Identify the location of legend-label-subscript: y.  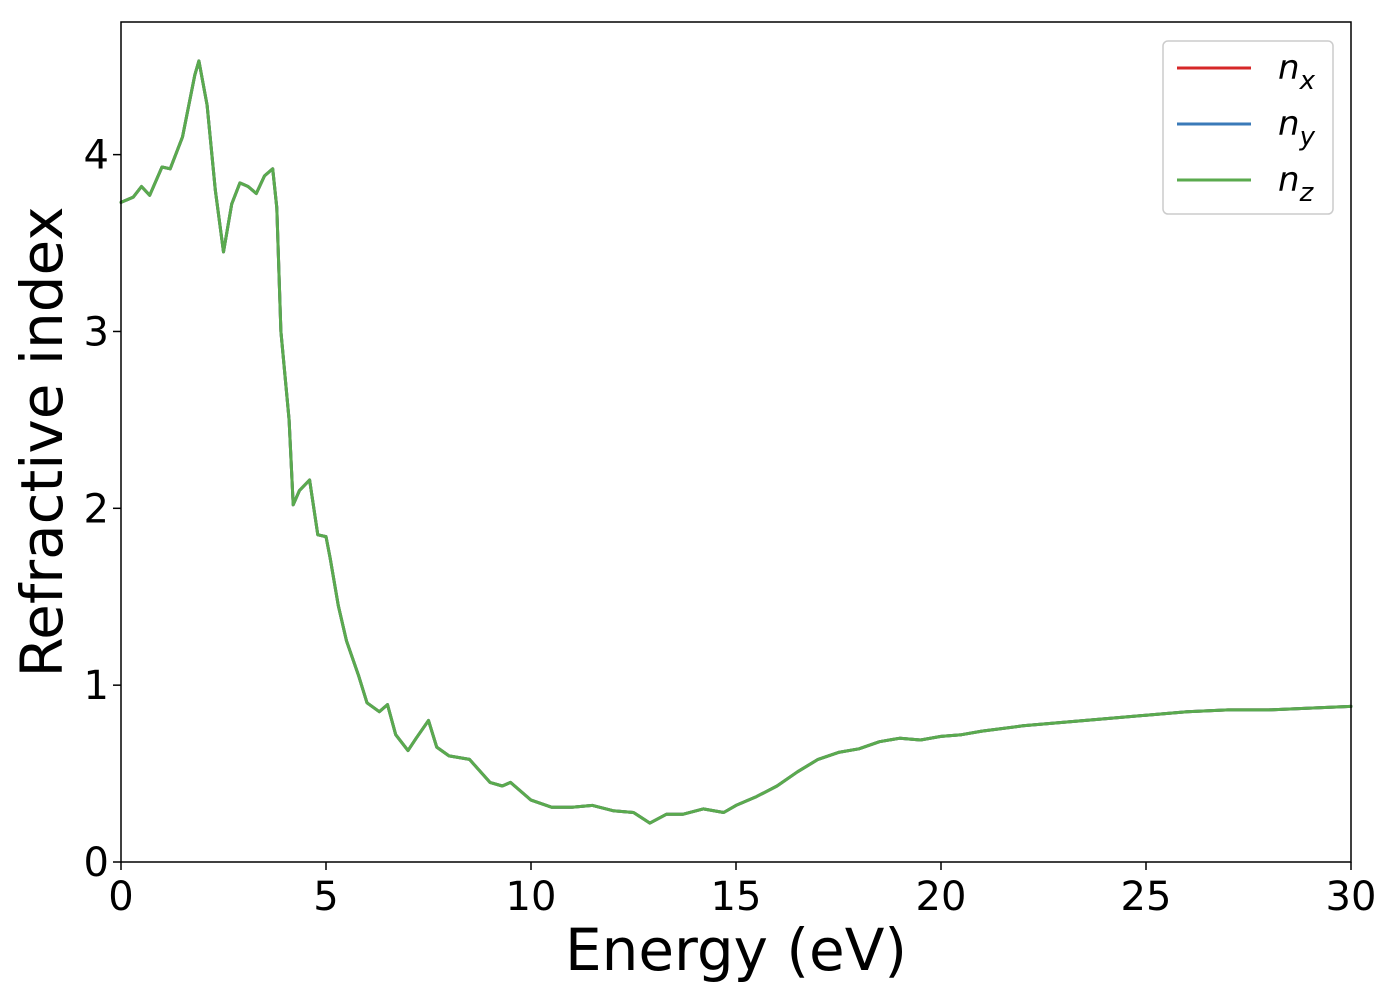
(1307, 137).